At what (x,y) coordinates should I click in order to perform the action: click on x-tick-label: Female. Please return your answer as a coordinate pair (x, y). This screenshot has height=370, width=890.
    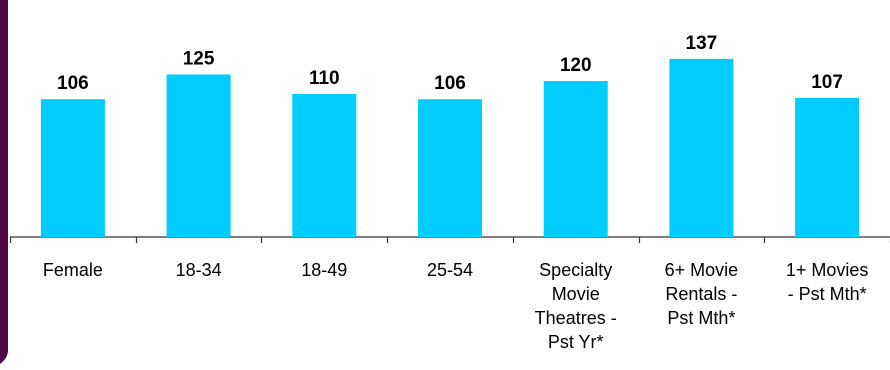
    Looking at the image, I should click on (73, 270).